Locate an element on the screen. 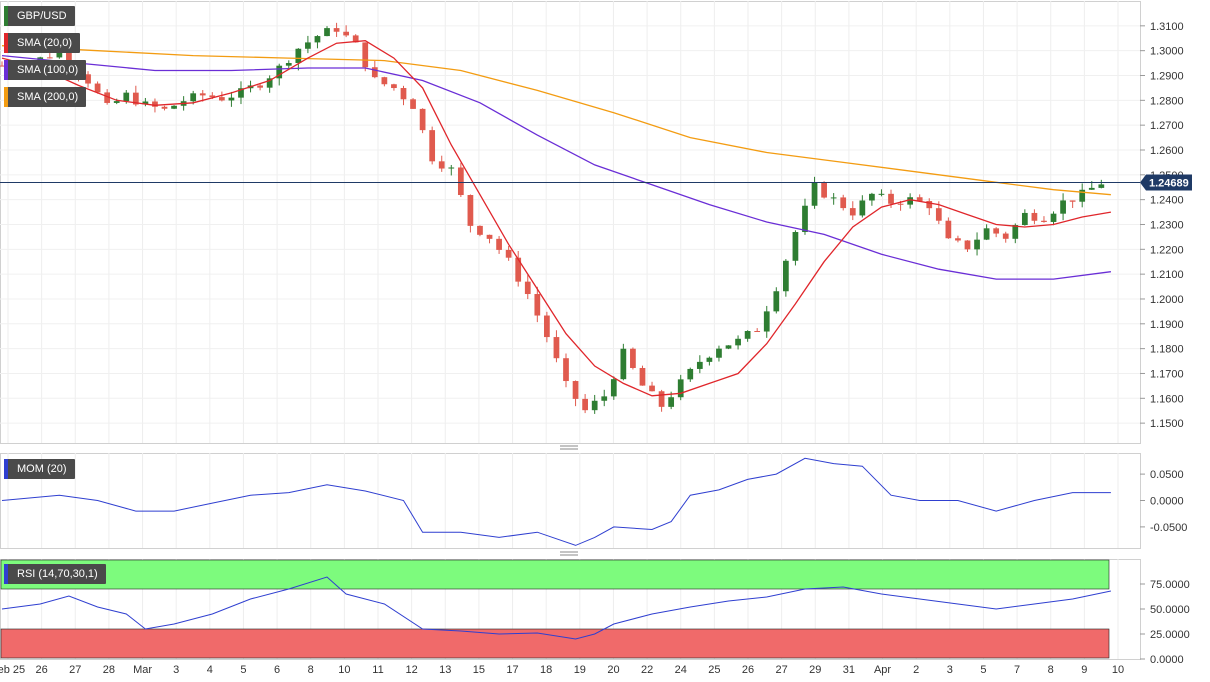 The width and height of the screenshot is (1210, 682). legend-sma200-swatch is located at coordinates (6, 97).